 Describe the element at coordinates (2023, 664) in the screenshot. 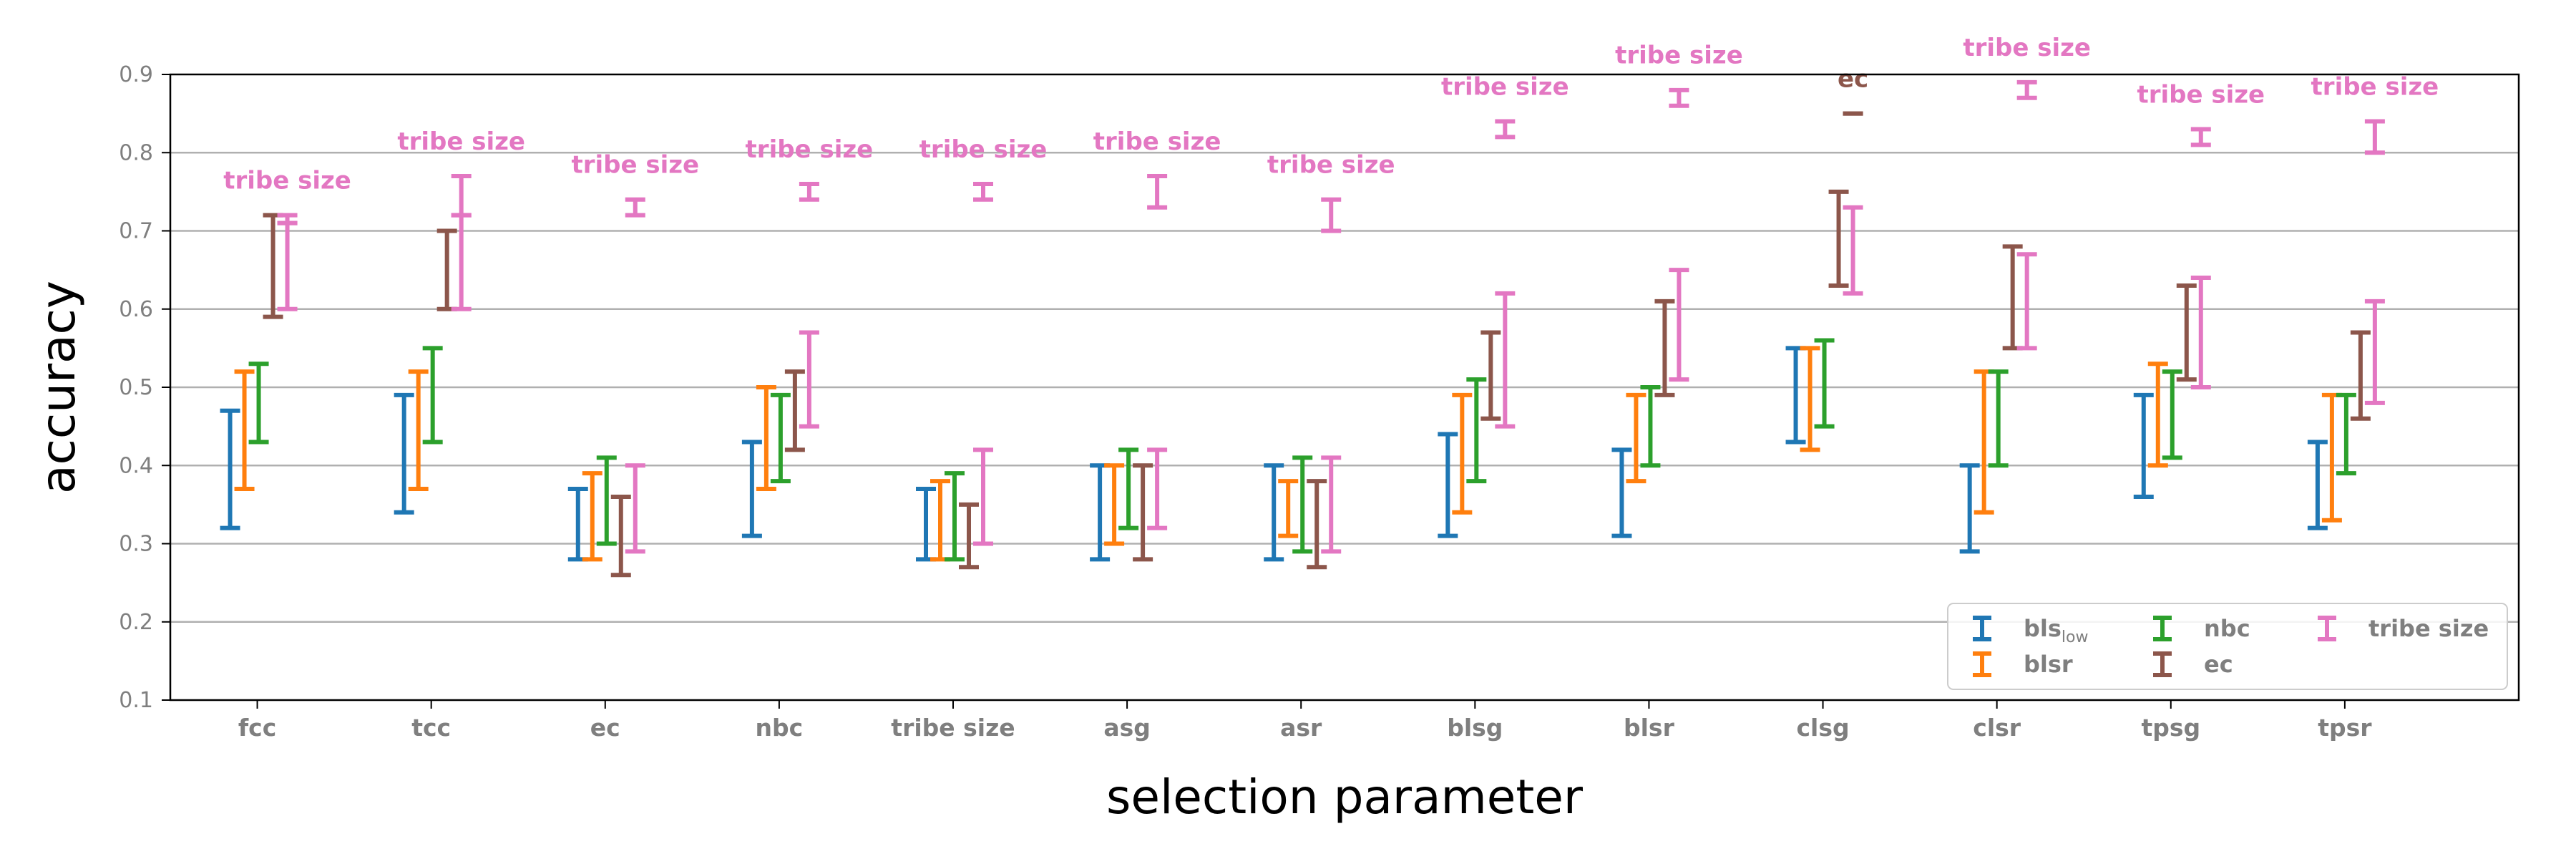

I see `legend-item-blsr: blsr` at that location.